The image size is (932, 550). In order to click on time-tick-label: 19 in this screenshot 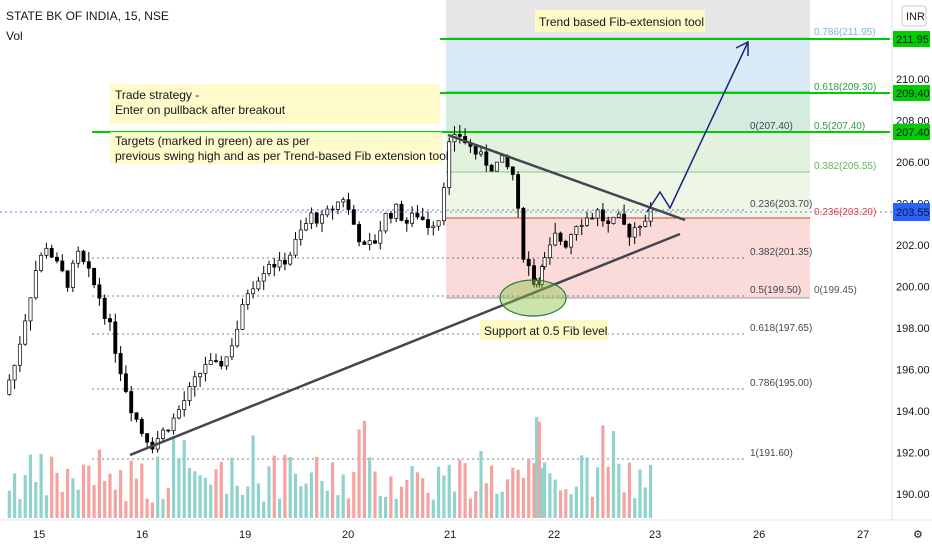, I will do `click(245, 535)`.